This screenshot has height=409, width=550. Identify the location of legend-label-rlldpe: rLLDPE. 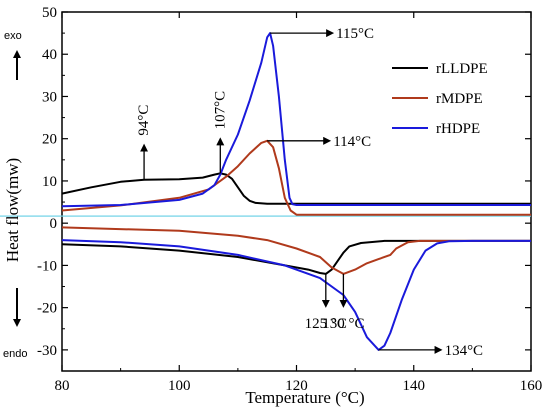
(462, 69).